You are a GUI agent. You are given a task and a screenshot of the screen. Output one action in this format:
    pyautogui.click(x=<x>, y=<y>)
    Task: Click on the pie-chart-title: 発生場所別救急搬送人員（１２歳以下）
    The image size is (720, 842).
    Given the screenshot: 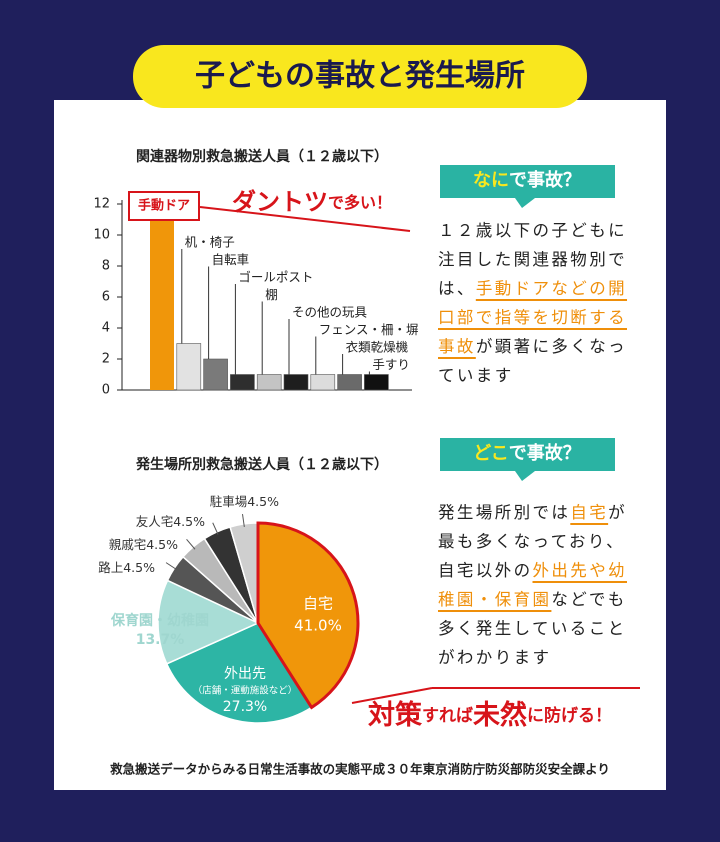 What is the action you would take?
    pyautogui.click(x=261, y=464)
    